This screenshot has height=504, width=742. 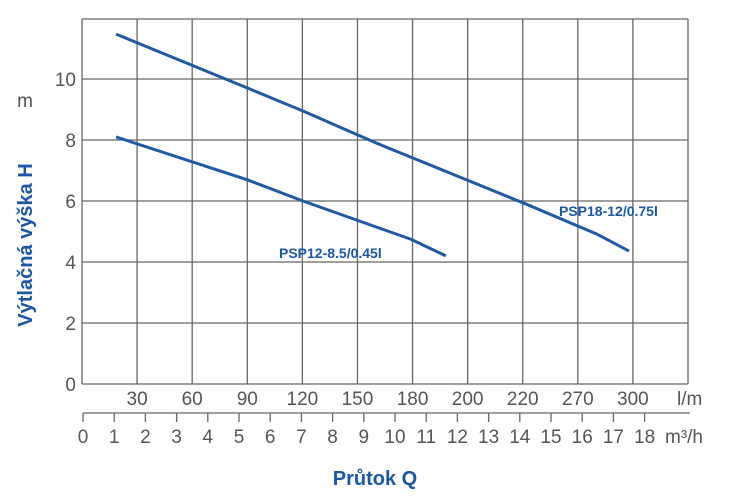 What do you see at coordinates (426, 437) in the screenshot?
I see `x-tick-label-m3h: 11` at bounding box center [426, 437].